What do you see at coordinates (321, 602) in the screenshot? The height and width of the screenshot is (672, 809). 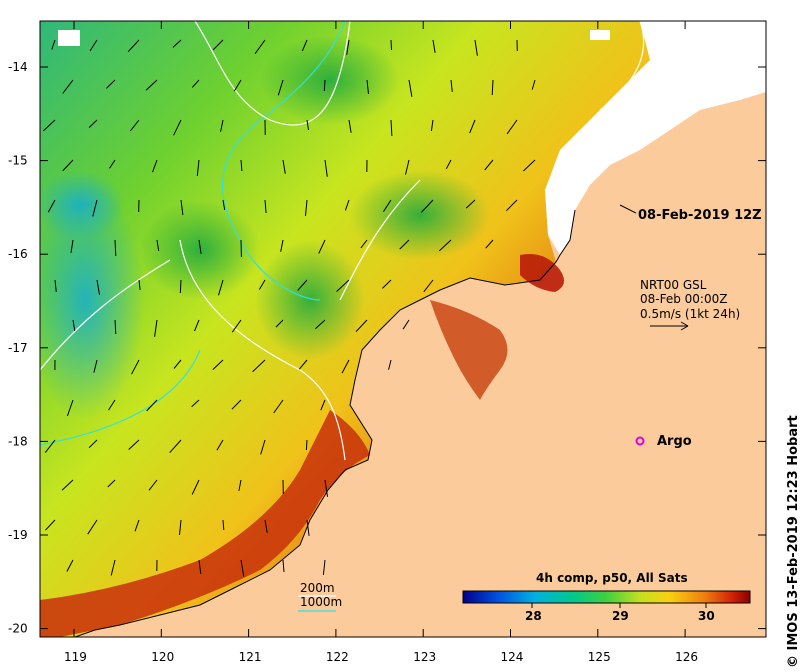 I see `isobath-1000m-label: 1000m` at bounding box center [321, 602].